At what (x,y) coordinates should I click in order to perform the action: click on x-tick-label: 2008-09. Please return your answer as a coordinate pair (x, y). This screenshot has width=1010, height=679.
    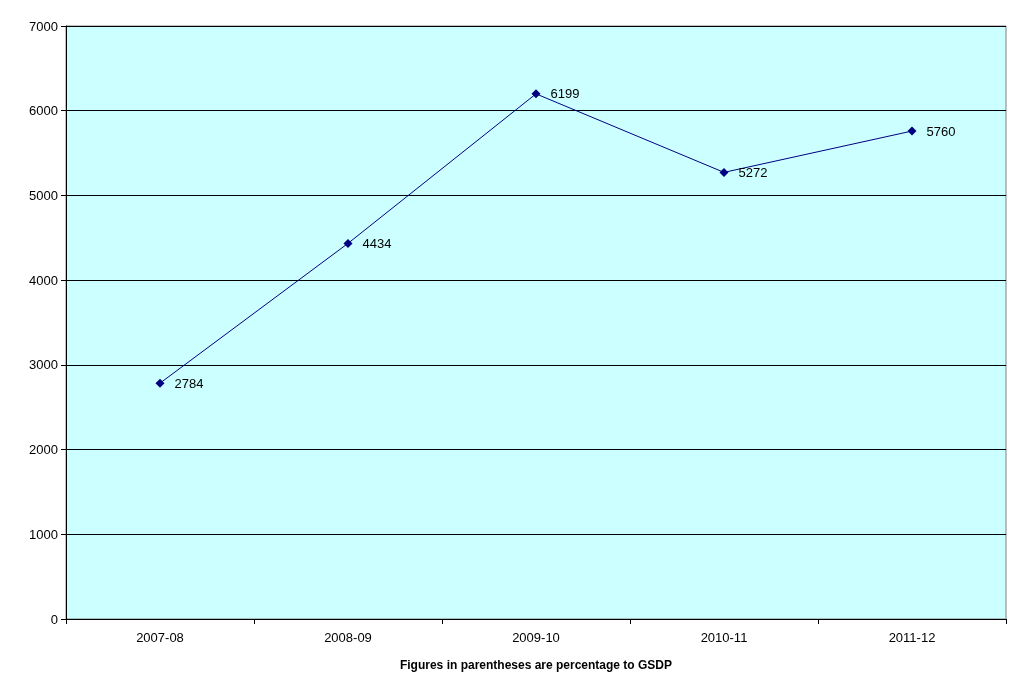
    Looking at the image, I should click on (348, 637).